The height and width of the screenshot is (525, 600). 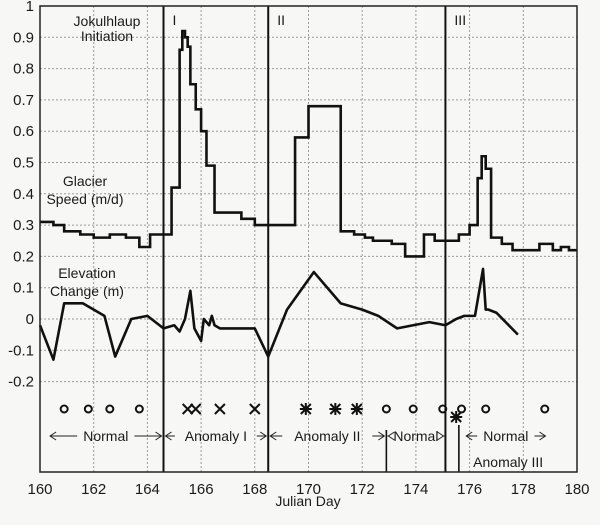 What do you see at coordinates (21, 382) in the screenshot?
I see `y-tick-label: -0.2` at bounding box center [21, 382].